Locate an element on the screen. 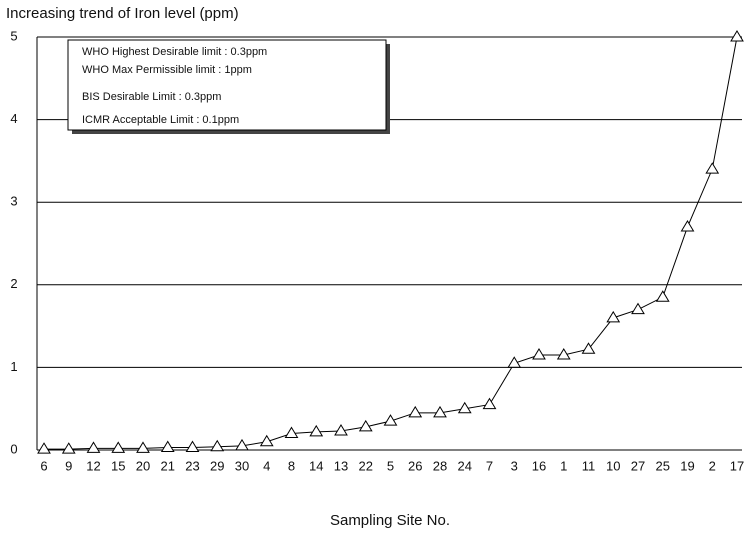  y-tick-label: 1 is located at coordinates (13, 366).